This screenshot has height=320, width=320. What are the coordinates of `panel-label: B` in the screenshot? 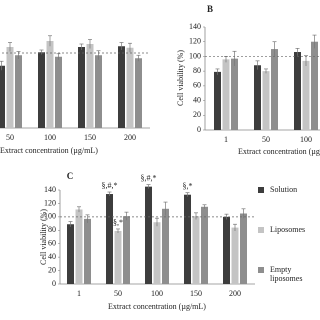 It's located at (210, 9).